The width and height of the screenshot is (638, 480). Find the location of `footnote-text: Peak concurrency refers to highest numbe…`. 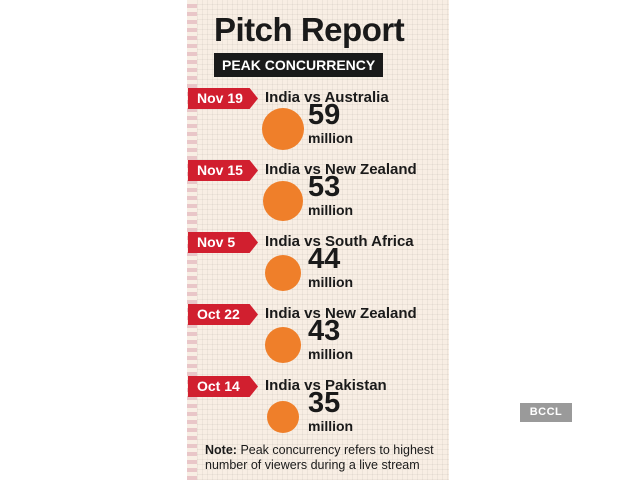

footnote-text: Peak concurrency refers to highest numbe… is located at coordinates (319, 457).